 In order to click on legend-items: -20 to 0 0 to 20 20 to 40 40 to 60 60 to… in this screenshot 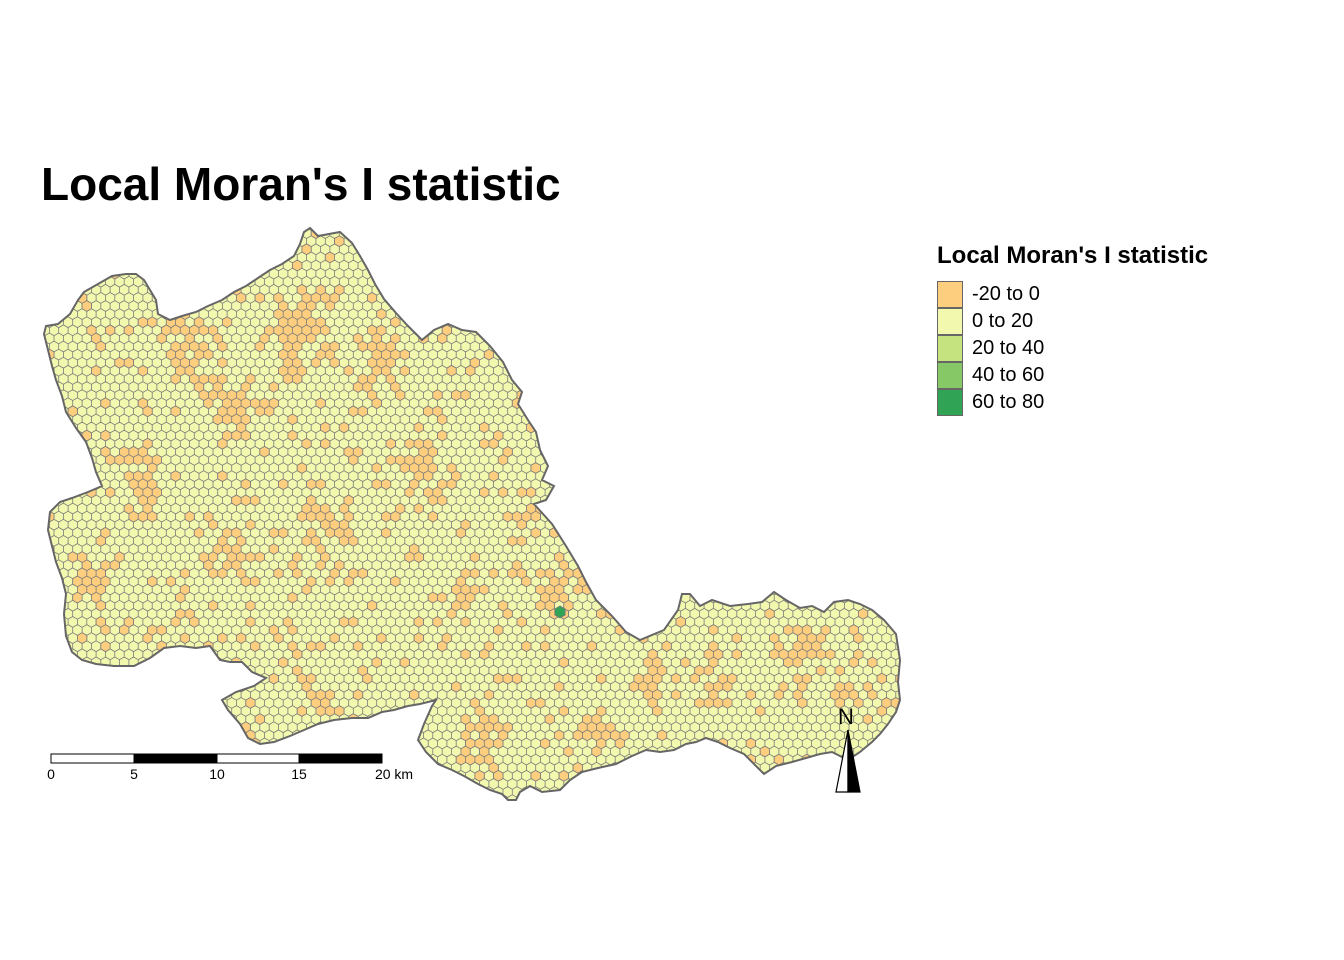, I will do `click(1072, 348)`.